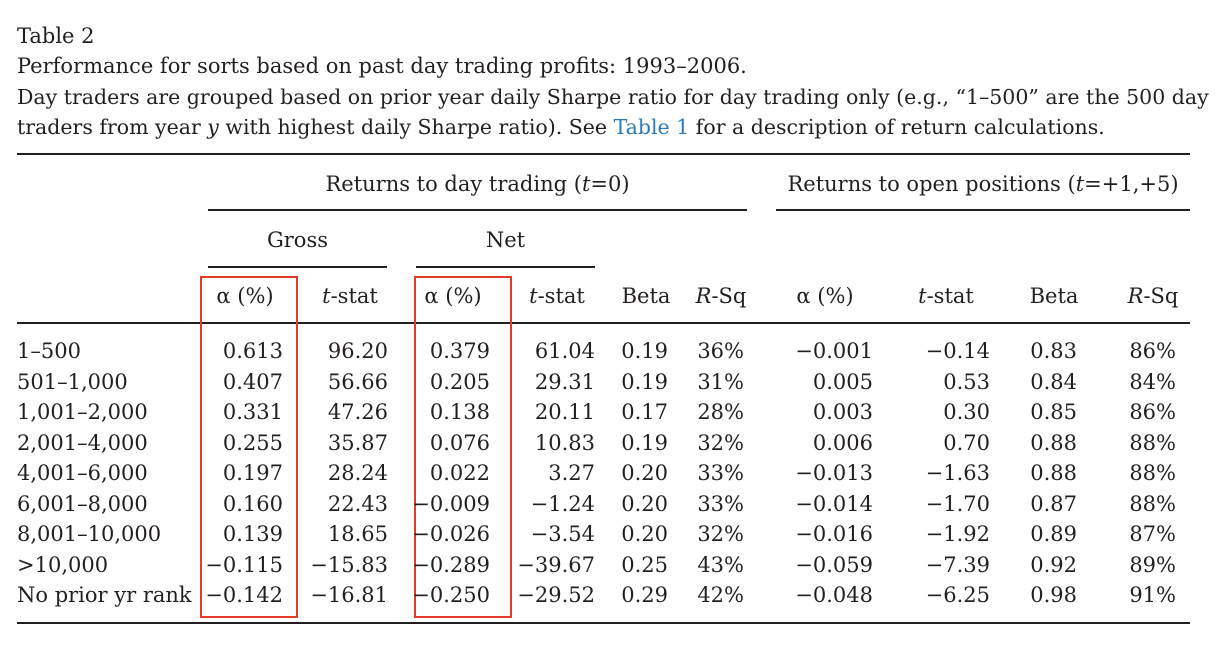 This screenshot has height=647, width=1226. I want to click on gross-rule, so click(297, 267).